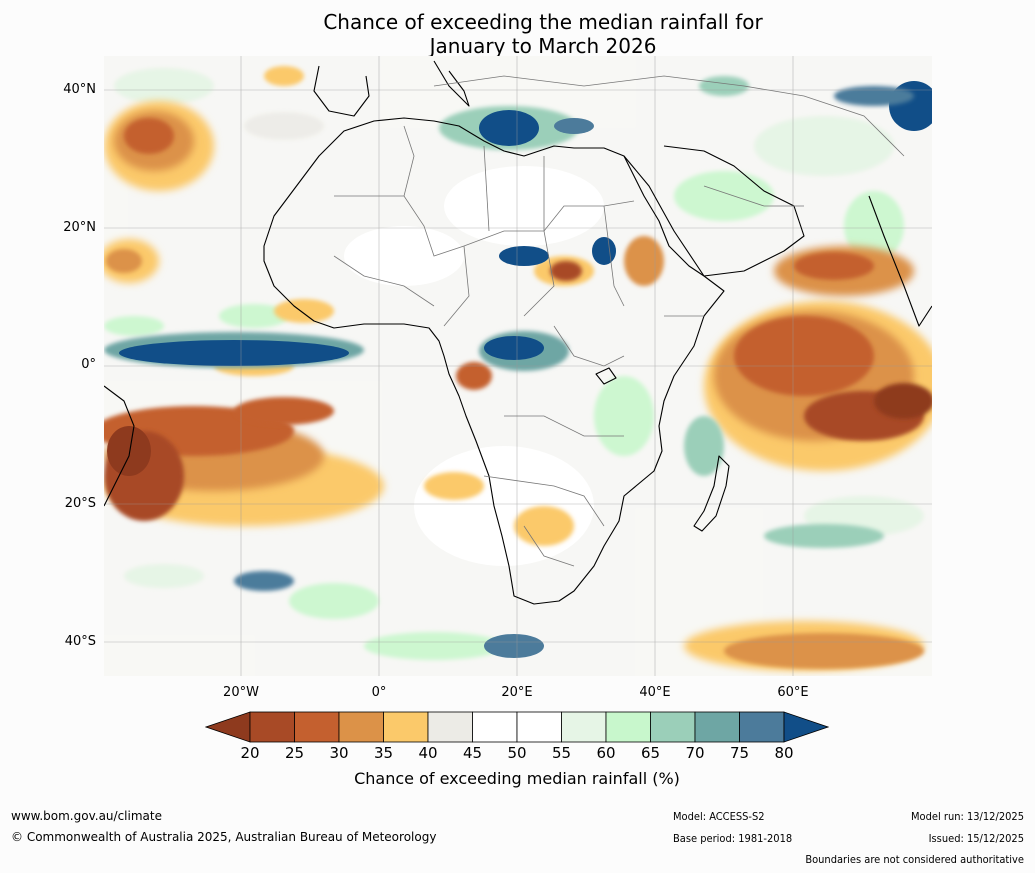 Image resolution: width=1035 pixels, height=873 pixels. I want to click on colorbar-tick-label: 35, so click(383, 753).